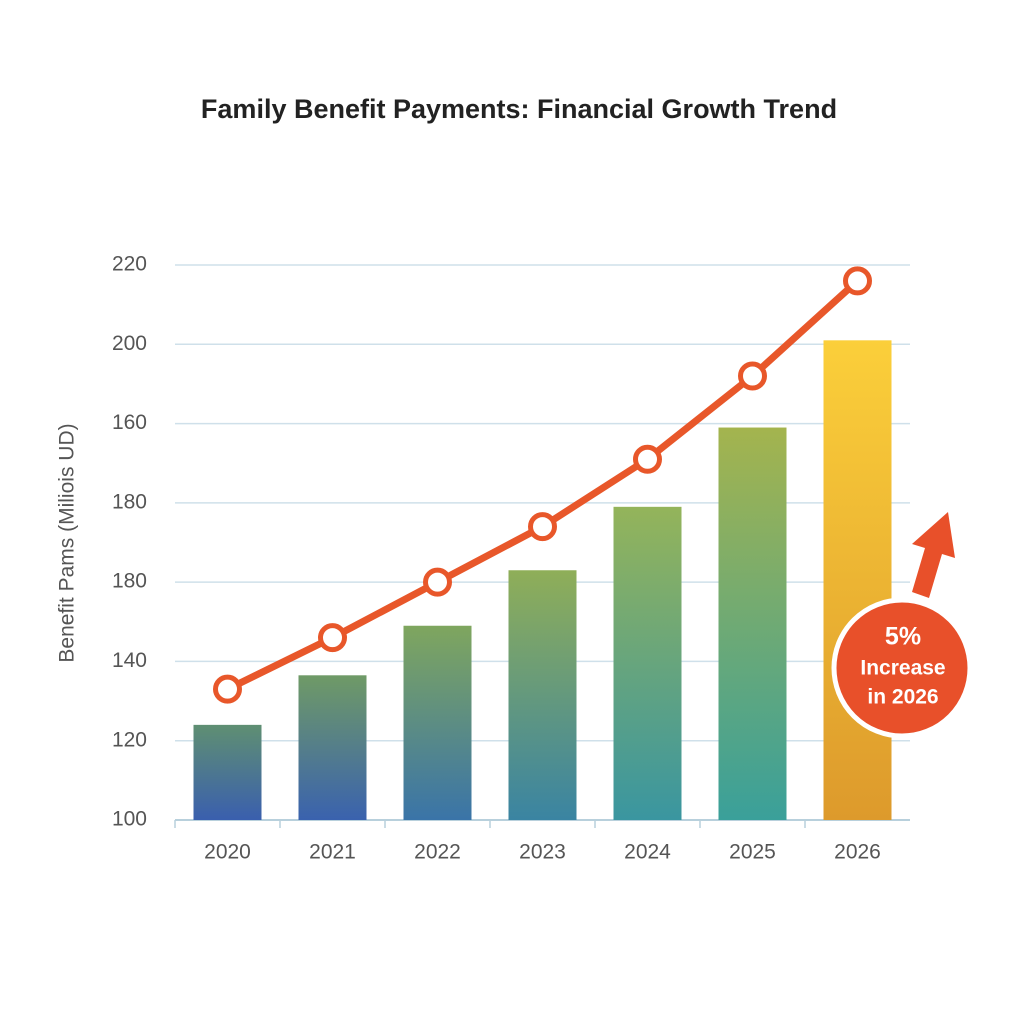  Describe the element at coordinates (332, 852) in the screenshot. I see `x-tick-label: 2021` at that location.